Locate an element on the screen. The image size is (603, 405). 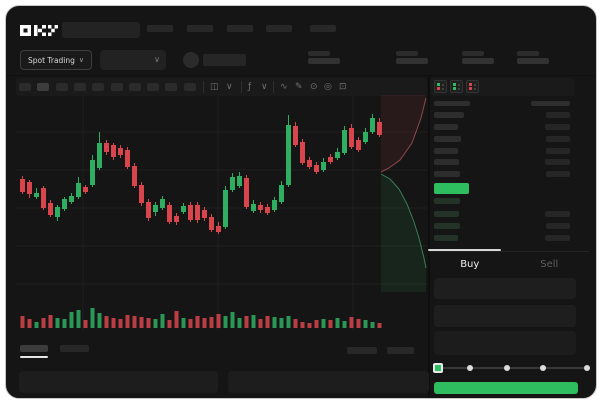
tab-buy: Buy is located at coordinates (470, 264).